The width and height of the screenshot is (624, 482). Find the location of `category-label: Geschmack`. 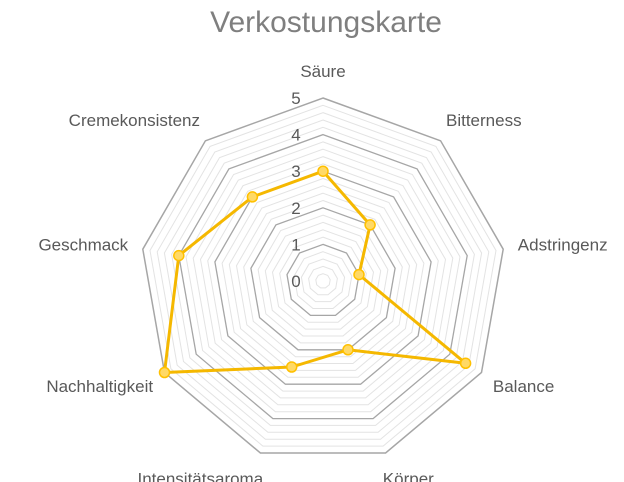

category-label: Geschmack is located at coordinates (83, 245).